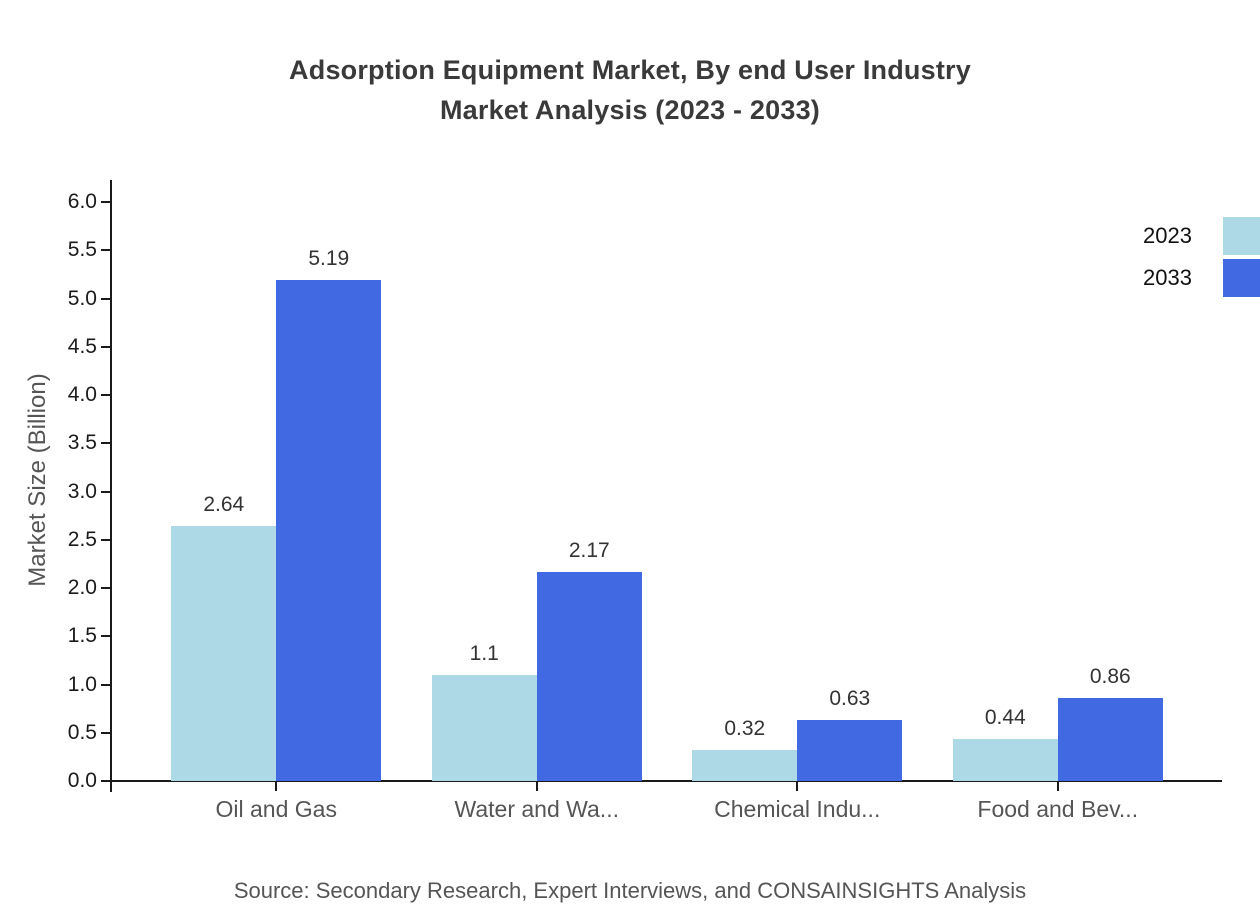  Describe the element at coordinates (82, 298) in the screenshot. I see `y-tick-label: 5.0` at that location.